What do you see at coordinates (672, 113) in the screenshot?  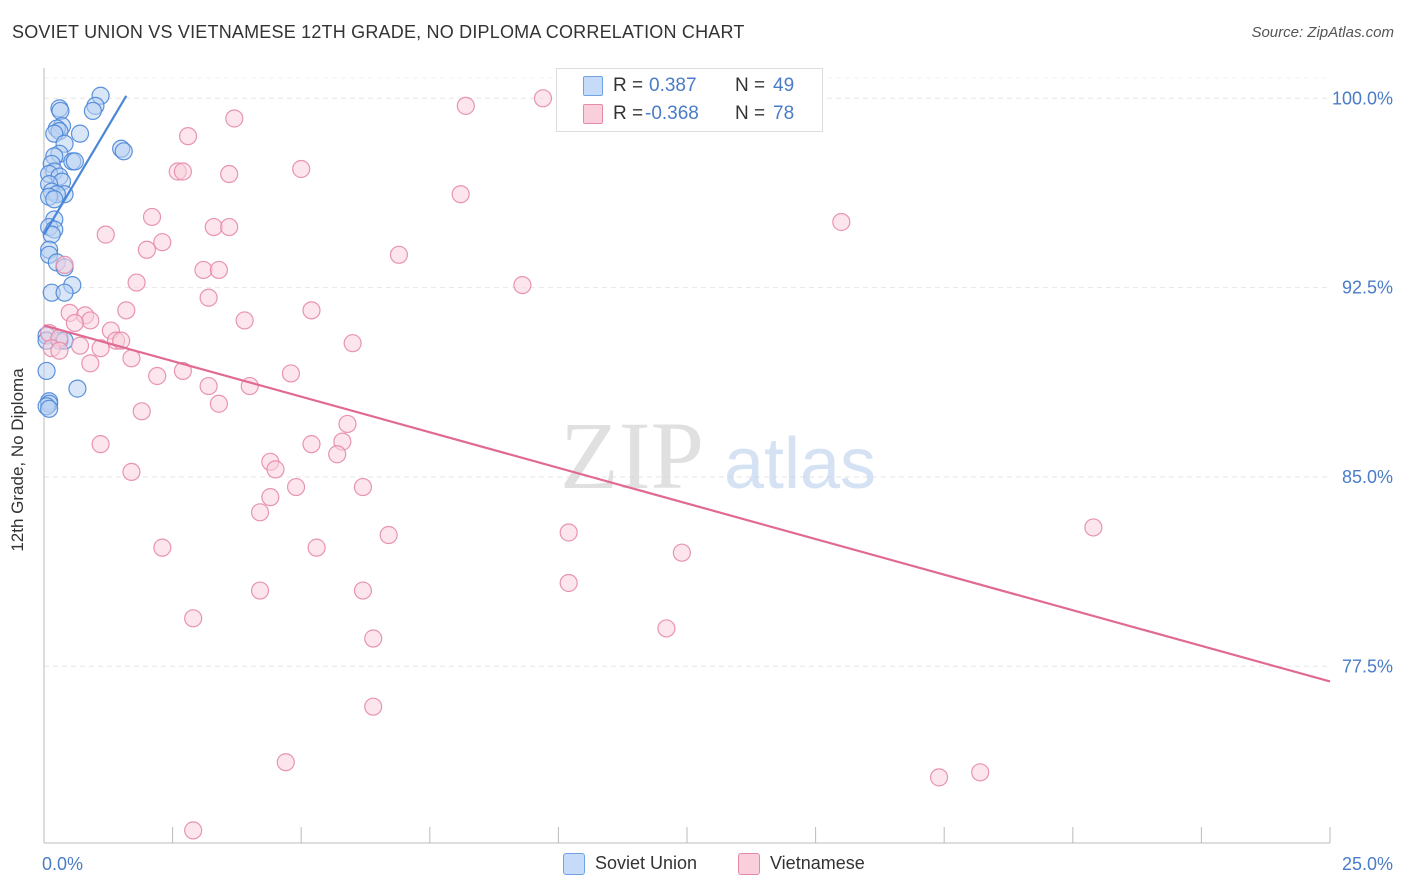 I see `legend-r-value: -0.368` at bounding box center [672, 113].